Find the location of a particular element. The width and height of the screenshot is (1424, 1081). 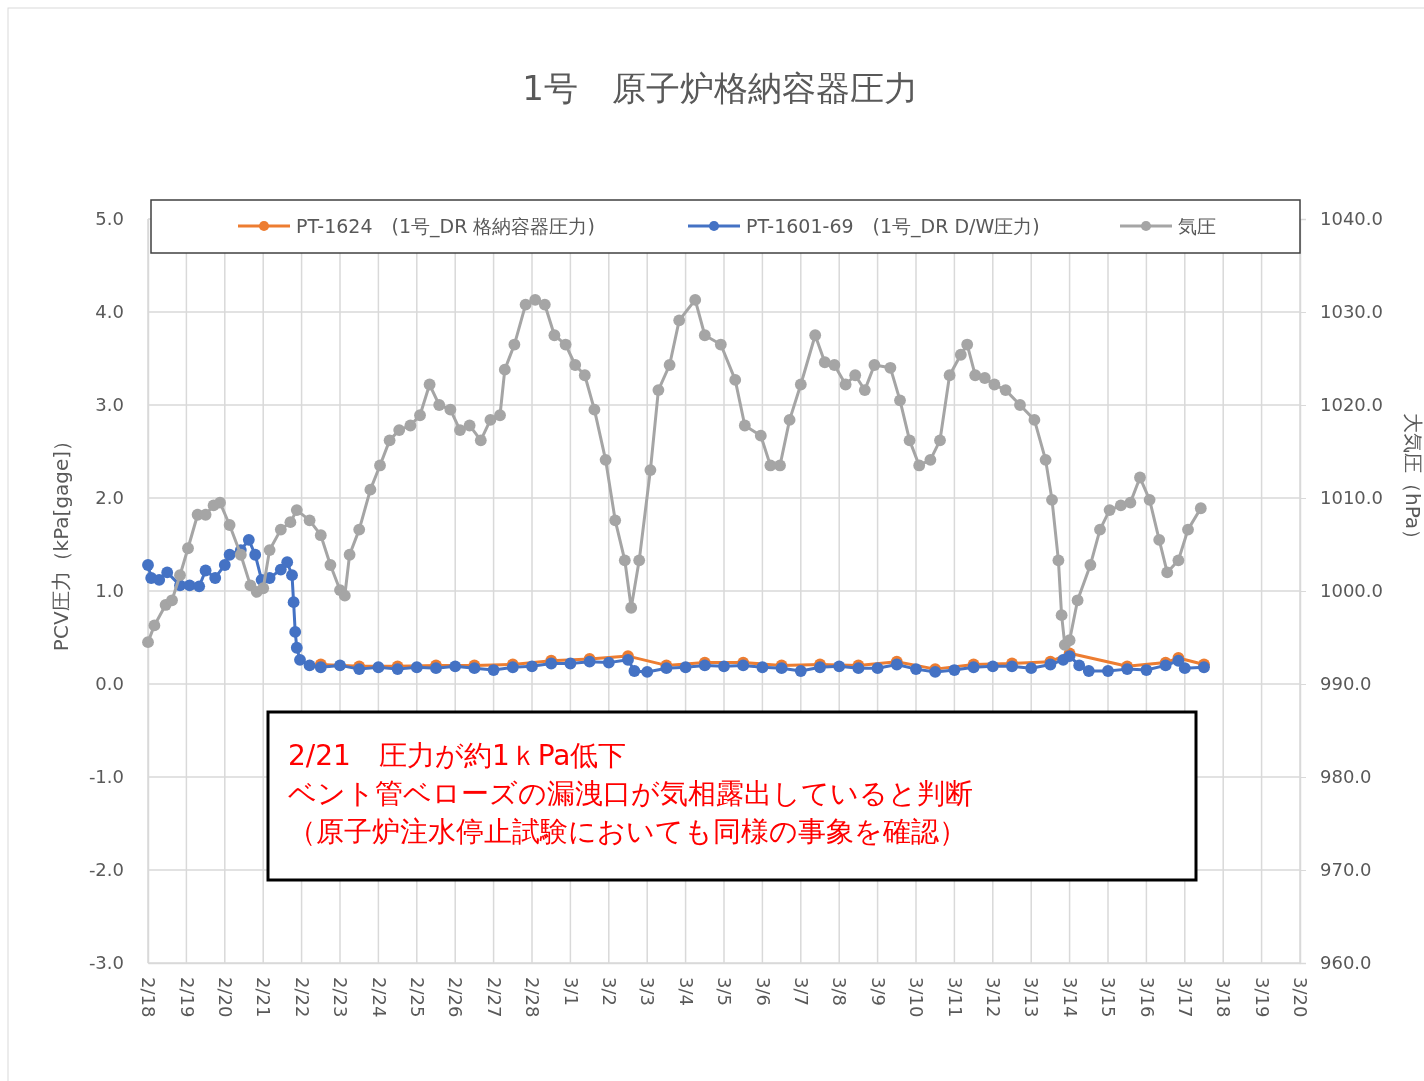

y-tick-label: -2.0 is located at coordinates (106, 870).